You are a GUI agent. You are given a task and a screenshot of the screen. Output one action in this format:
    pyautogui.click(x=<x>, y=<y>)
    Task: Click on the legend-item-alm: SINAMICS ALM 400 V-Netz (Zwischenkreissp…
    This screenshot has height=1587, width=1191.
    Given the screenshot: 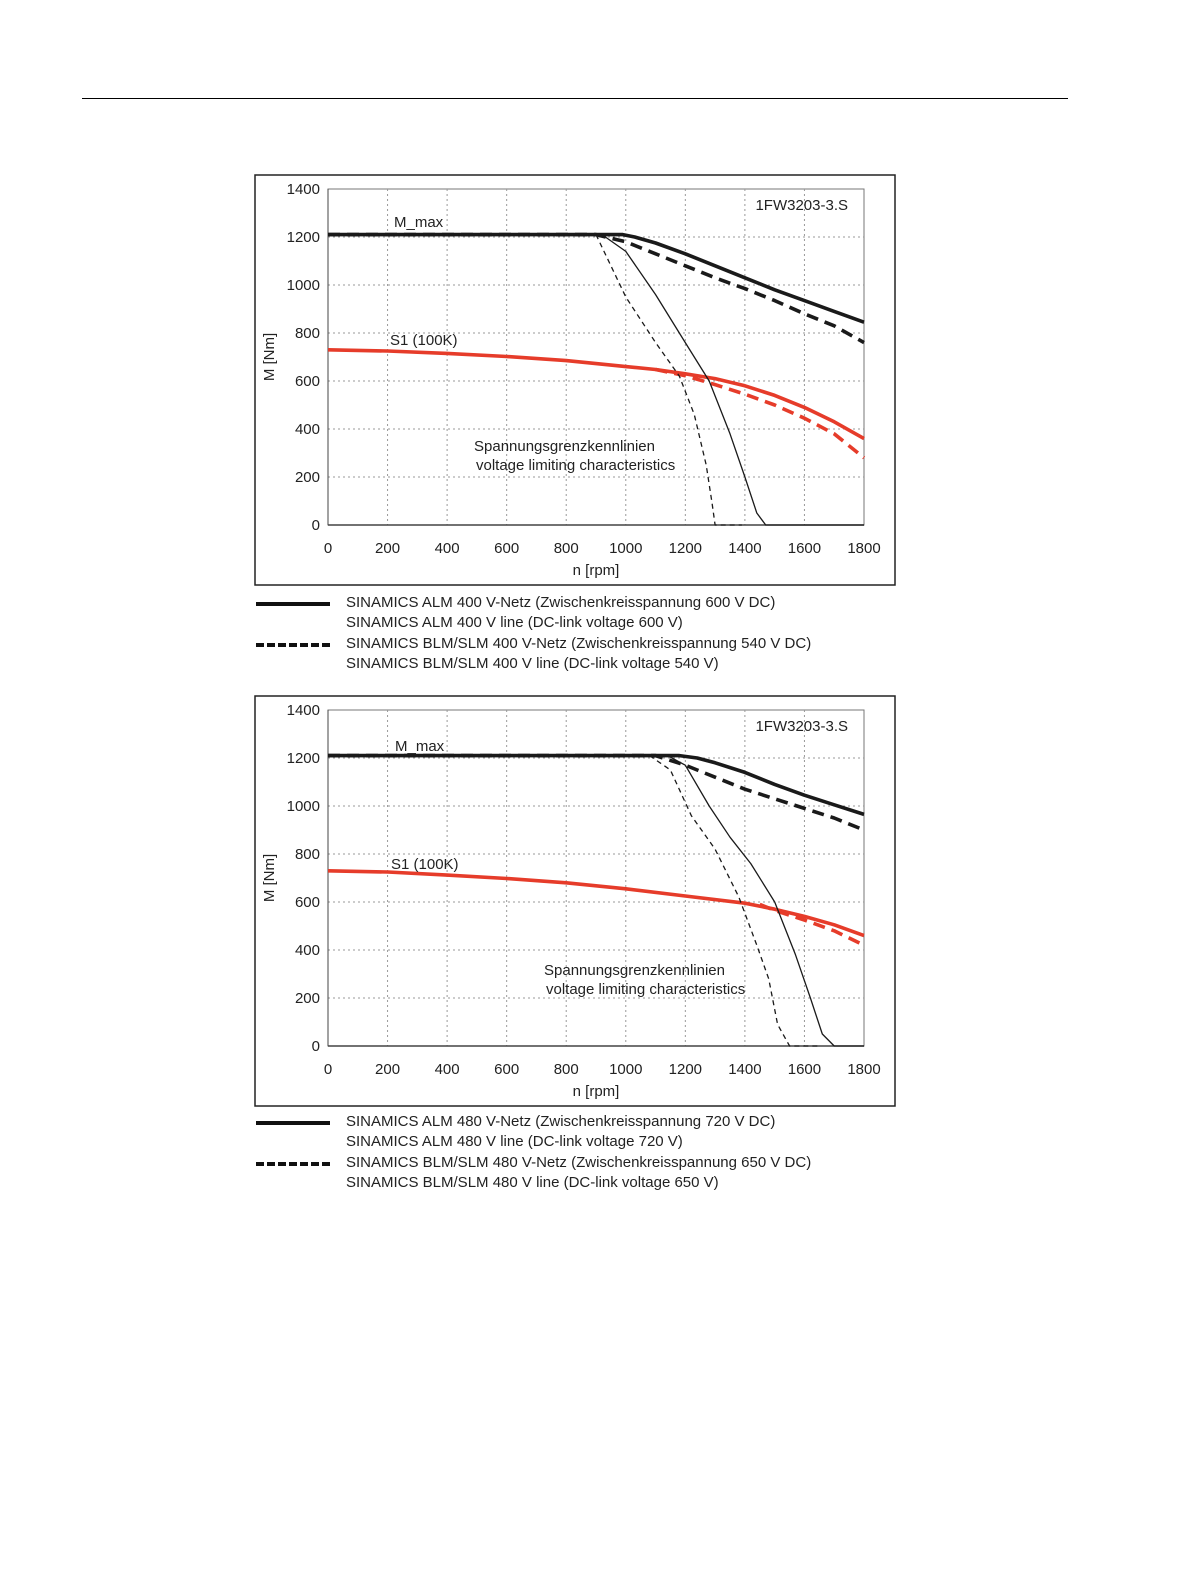 What is the action you would take?
    pyautogui.click(x=604, y=613)
    